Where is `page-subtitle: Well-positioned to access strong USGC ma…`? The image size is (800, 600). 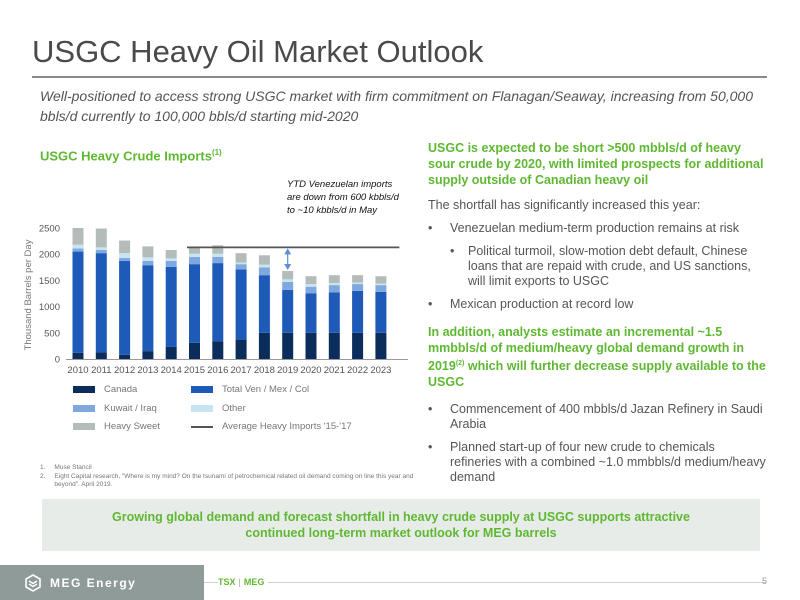
page-subtitle: Well-positioned to access strong USGC ma… is located at coordinates (397, 106).